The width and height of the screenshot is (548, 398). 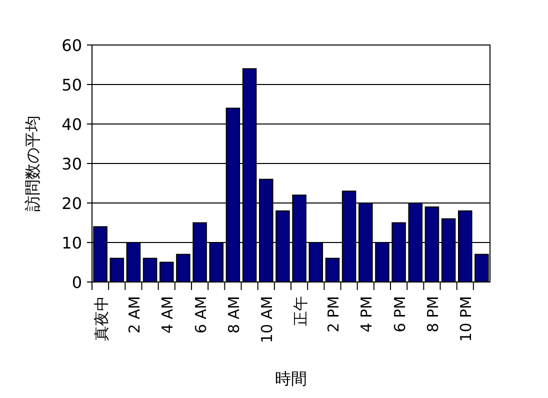 What do you see at coordinates (101, 318) in the screenshot?
I see `x-tick-label: 真夜中` at bounding box center [101, 318].